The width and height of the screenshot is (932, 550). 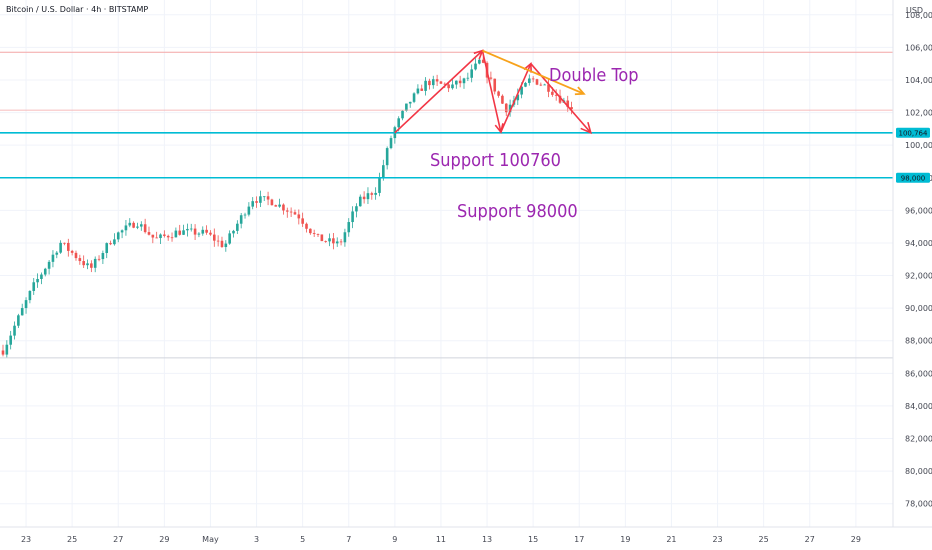 I want to click on price-tick-label: 94,000, so click(x=918, y=243).